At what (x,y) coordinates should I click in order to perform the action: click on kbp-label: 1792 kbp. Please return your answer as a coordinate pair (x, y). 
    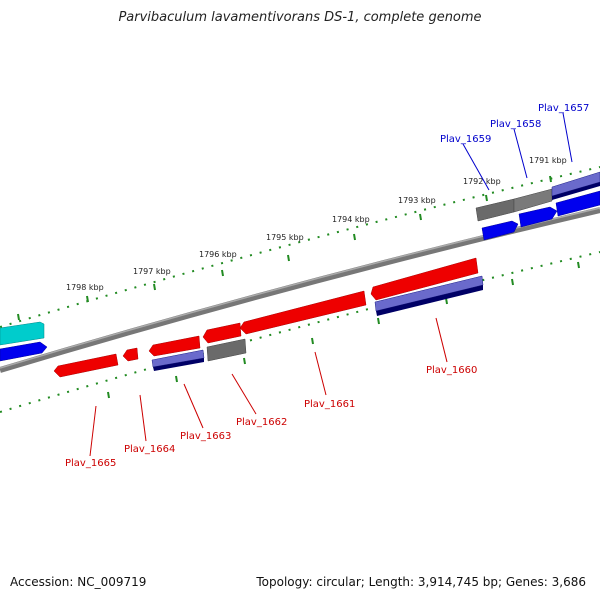
    Looking at the image, I should click on (482, 181).